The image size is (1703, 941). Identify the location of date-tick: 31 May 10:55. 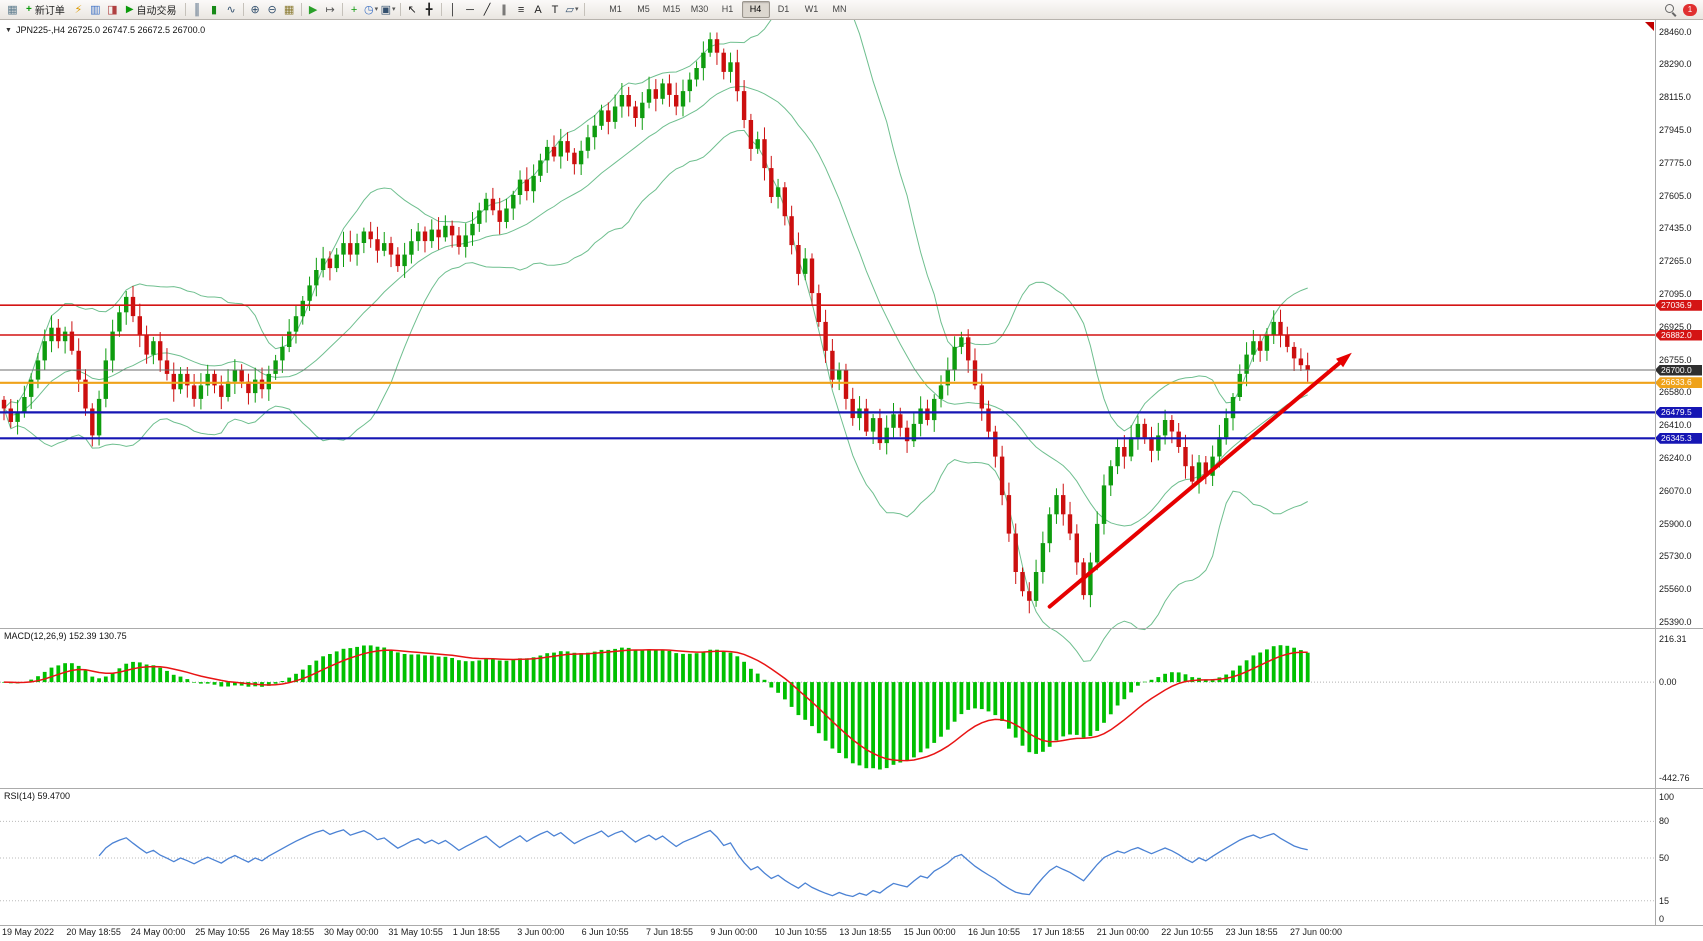
(415, 932).